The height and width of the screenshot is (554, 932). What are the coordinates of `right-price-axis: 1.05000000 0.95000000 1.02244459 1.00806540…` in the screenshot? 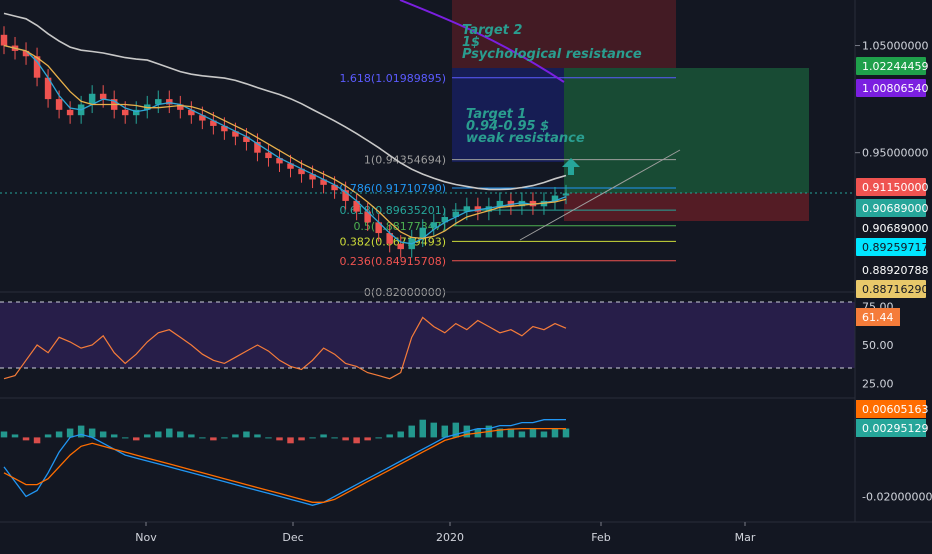 It's located at (893, 272).